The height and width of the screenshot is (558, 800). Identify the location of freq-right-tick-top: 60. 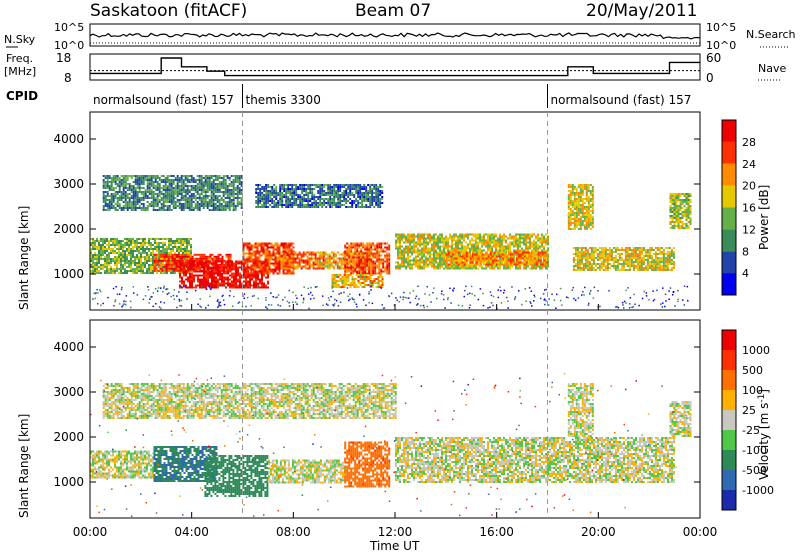
(713, 58).